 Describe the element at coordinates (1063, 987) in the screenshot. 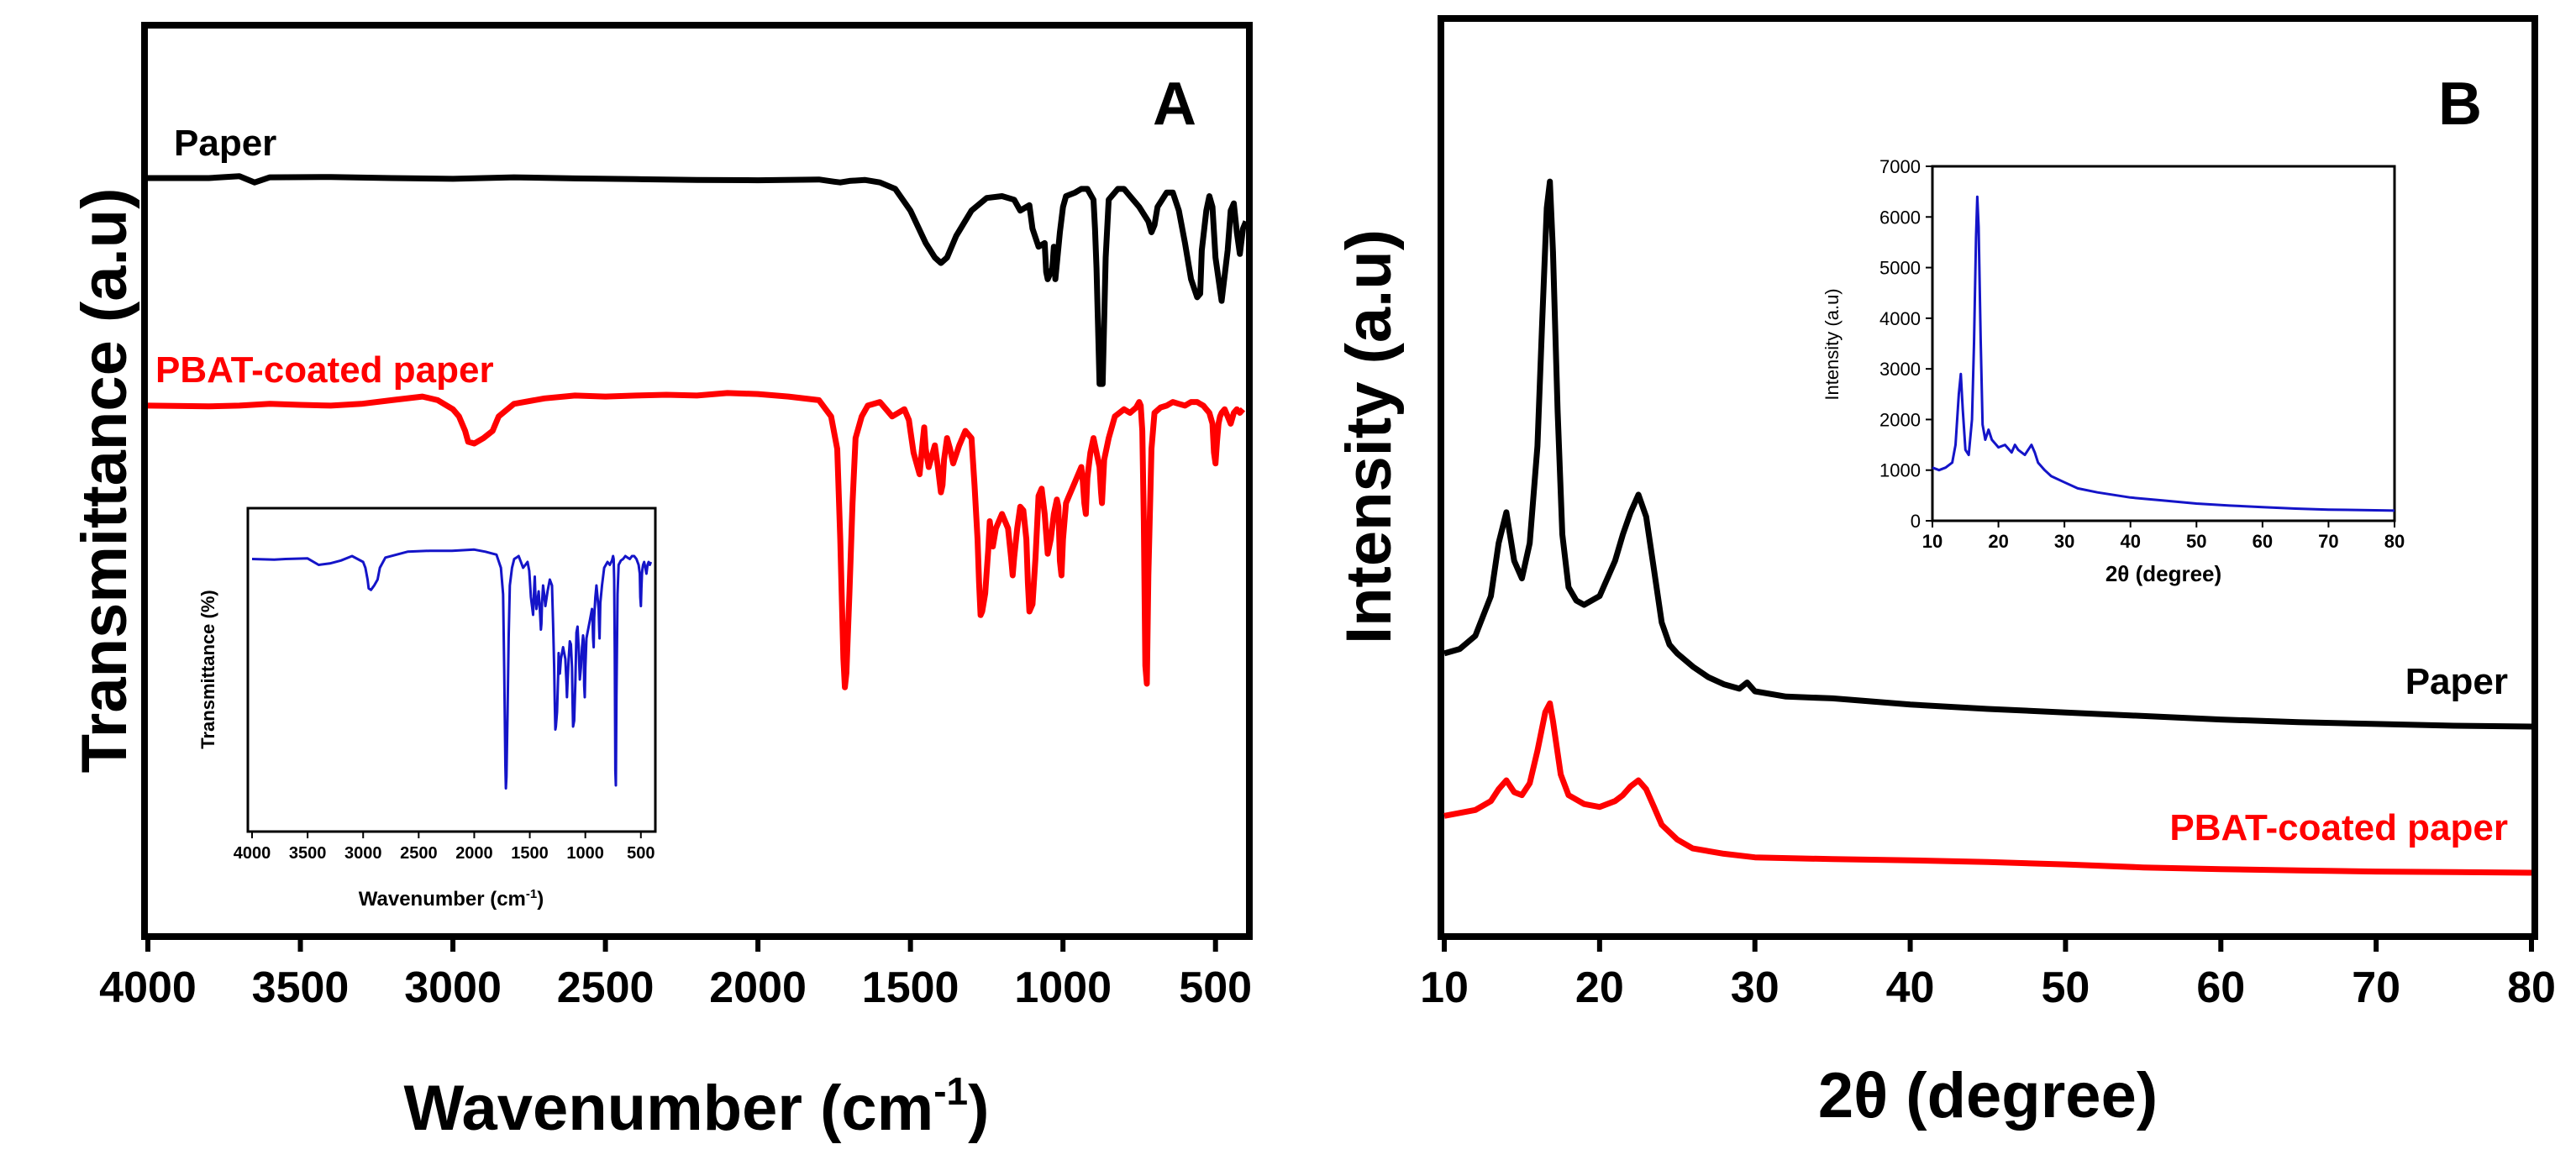

I see `panel-a-x-tick-label: 1000` at that location.